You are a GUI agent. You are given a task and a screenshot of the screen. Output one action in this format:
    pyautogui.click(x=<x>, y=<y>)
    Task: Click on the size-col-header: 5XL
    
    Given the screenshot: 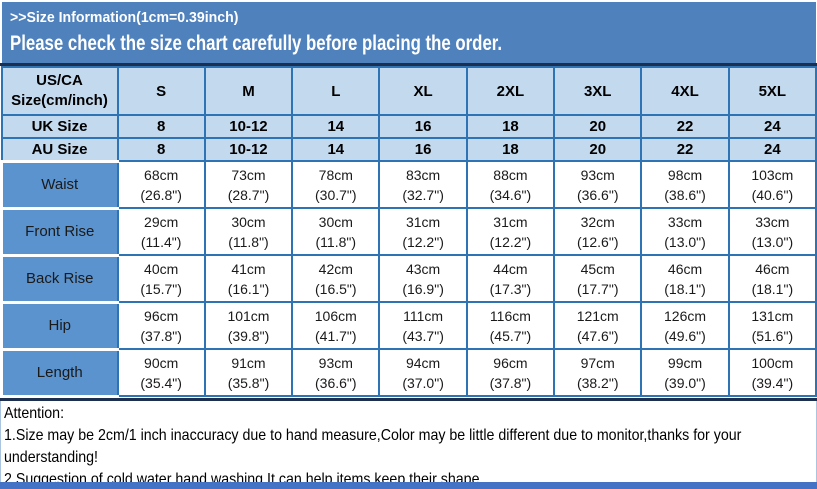 What is the action you would take?
    pyautogui.click(x=772, y=91)
    